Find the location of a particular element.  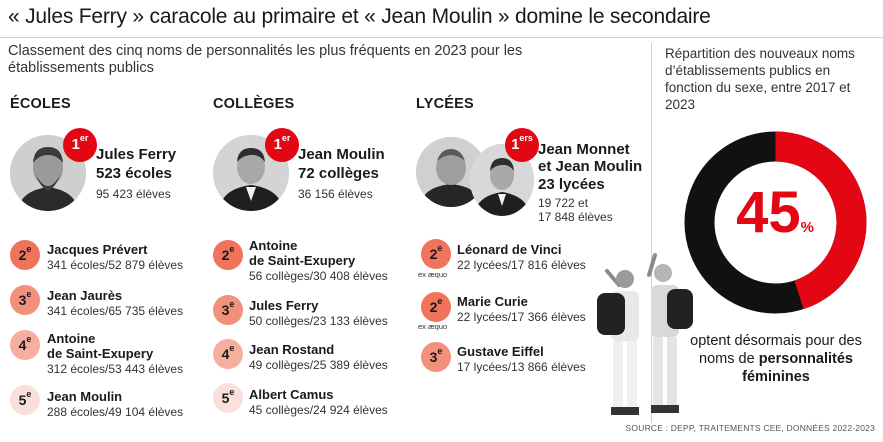

column-head-ecoles: ÉCOLES is located at coordinates (40, 104).